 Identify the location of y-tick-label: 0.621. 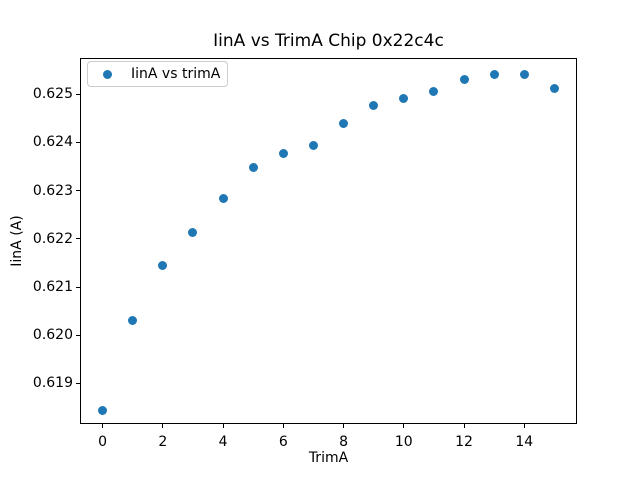
(52, 287).